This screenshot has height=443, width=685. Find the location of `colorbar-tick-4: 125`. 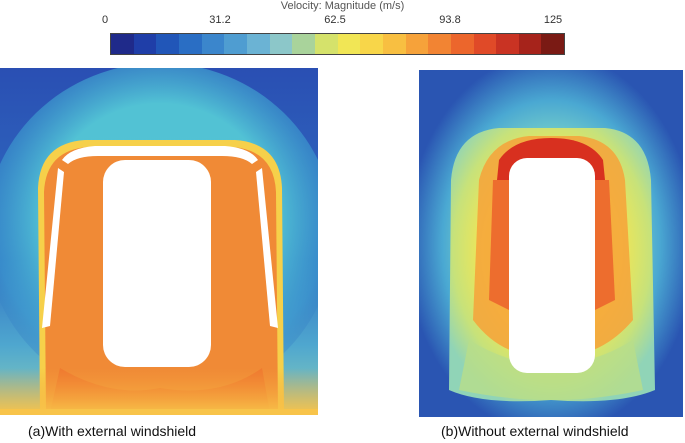

colorbar-tick-4: 125 is located at coordinates (553, 20).